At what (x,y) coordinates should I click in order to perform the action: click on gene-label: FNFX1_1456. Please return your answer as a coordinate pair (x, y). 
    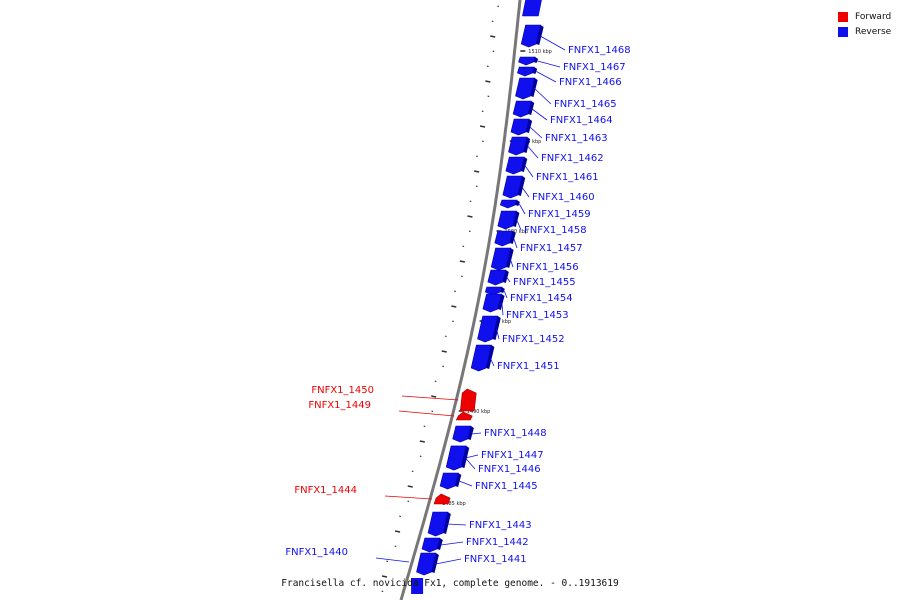
    Looking at the image, I should click on (547, 267).